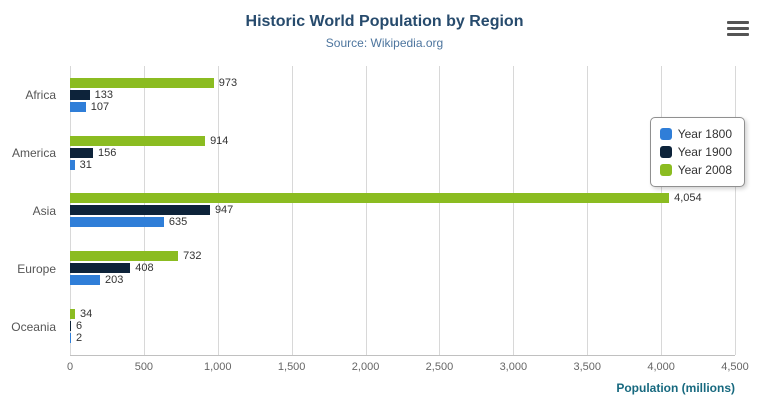 The image size is (769, 416). Describe the element at coordinates (103, 94) in the screenshot. I see `bar-value-label: 133` at that location.